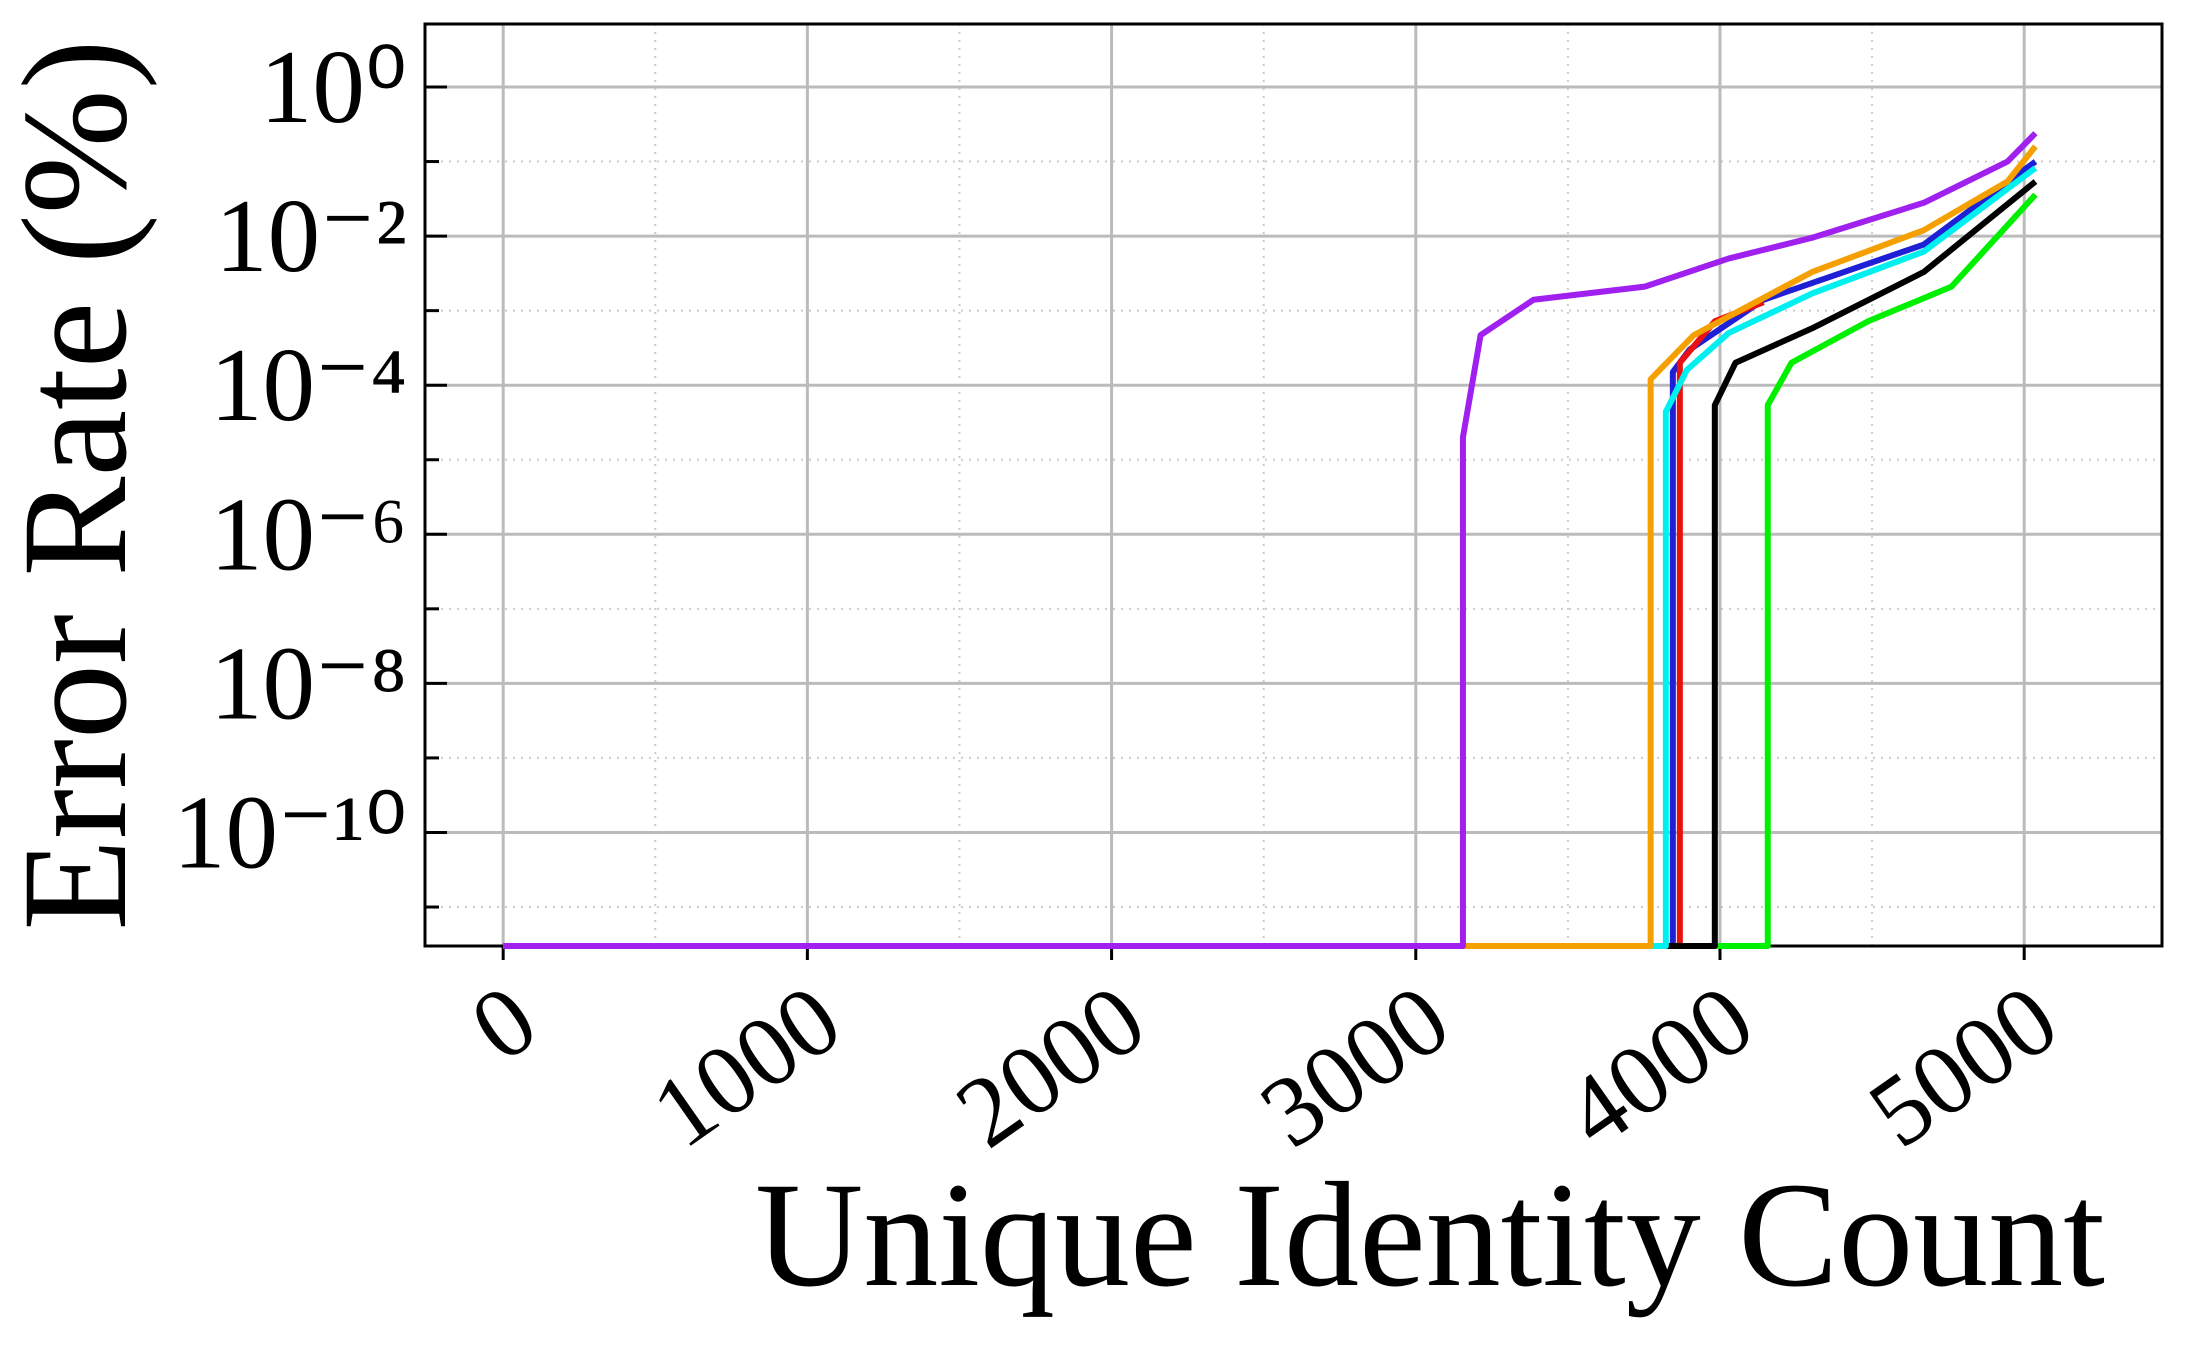 Image resolution: width=2187 pixels, height=1350 pixels. Describe the element at coordinates (79, 484) in the screenshot. I see `y-axis-label: Error Rate (%)` at that location.